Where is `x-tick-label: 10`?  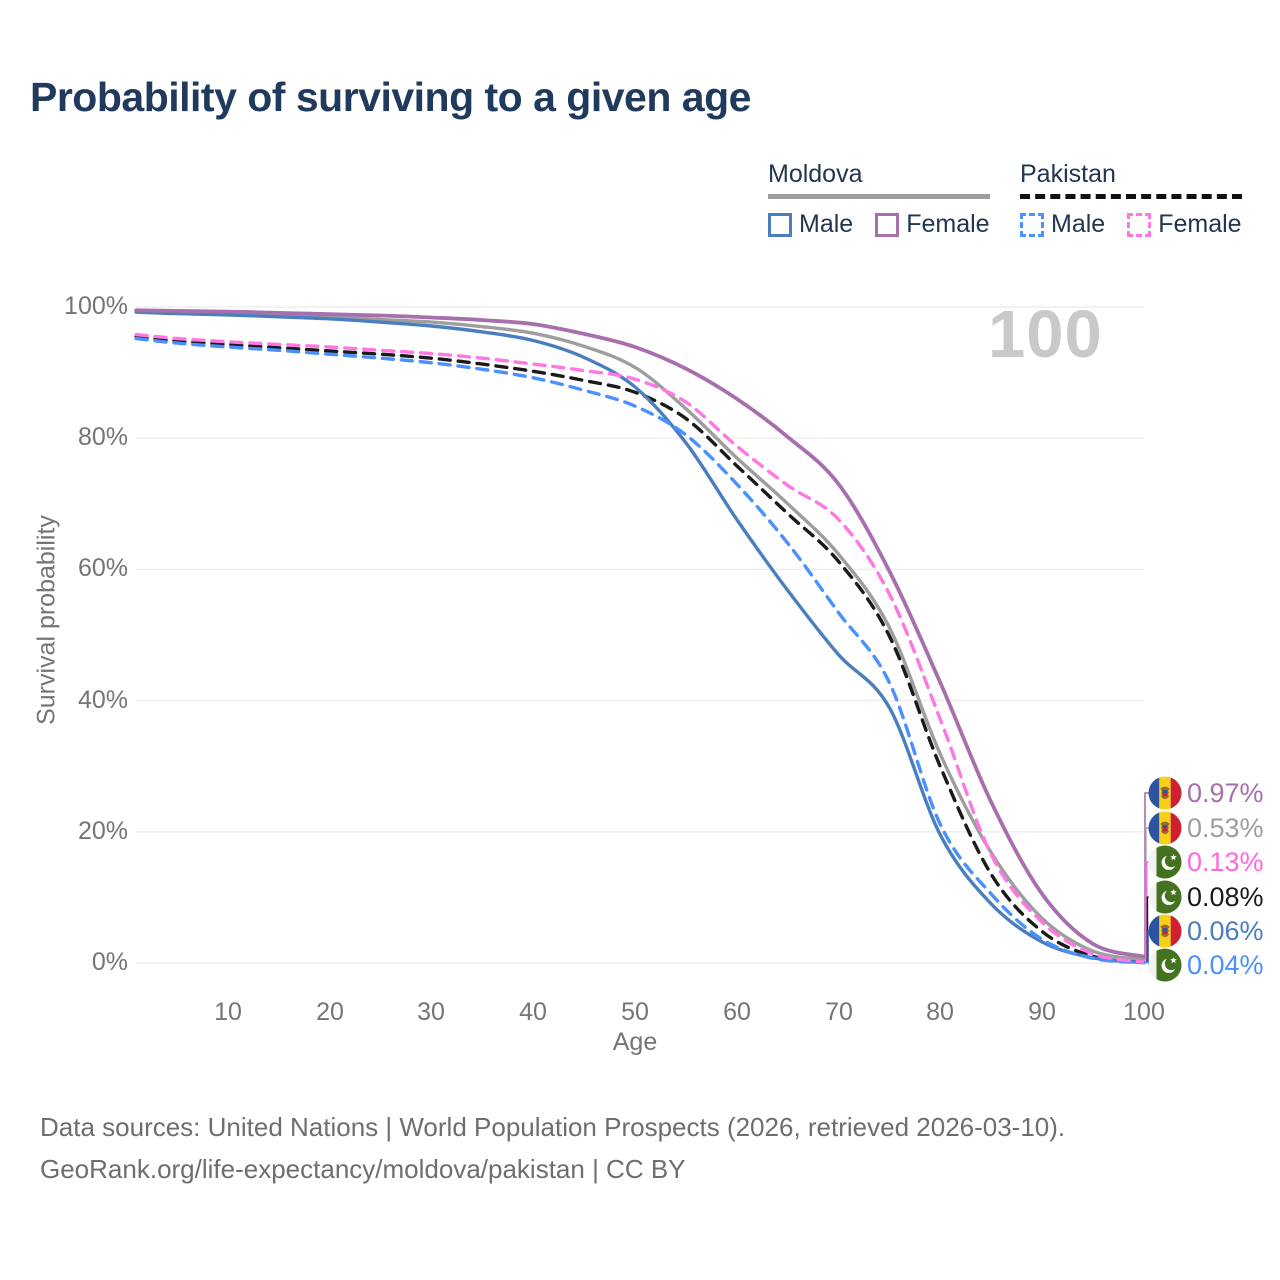
x-tick-label: 10 is located at coordinates (228, 1012).